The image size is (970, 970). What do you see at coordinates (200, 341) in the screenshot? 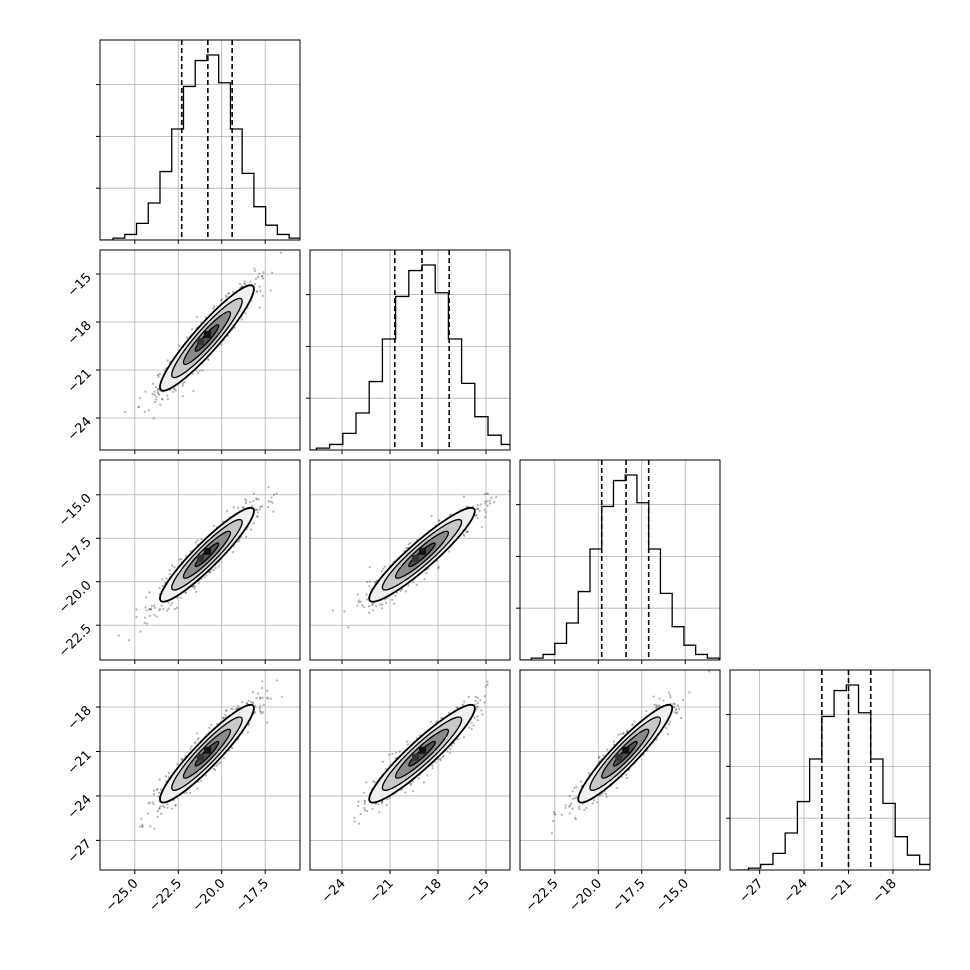
I see `density-peak` at bounding box center [200, 341].